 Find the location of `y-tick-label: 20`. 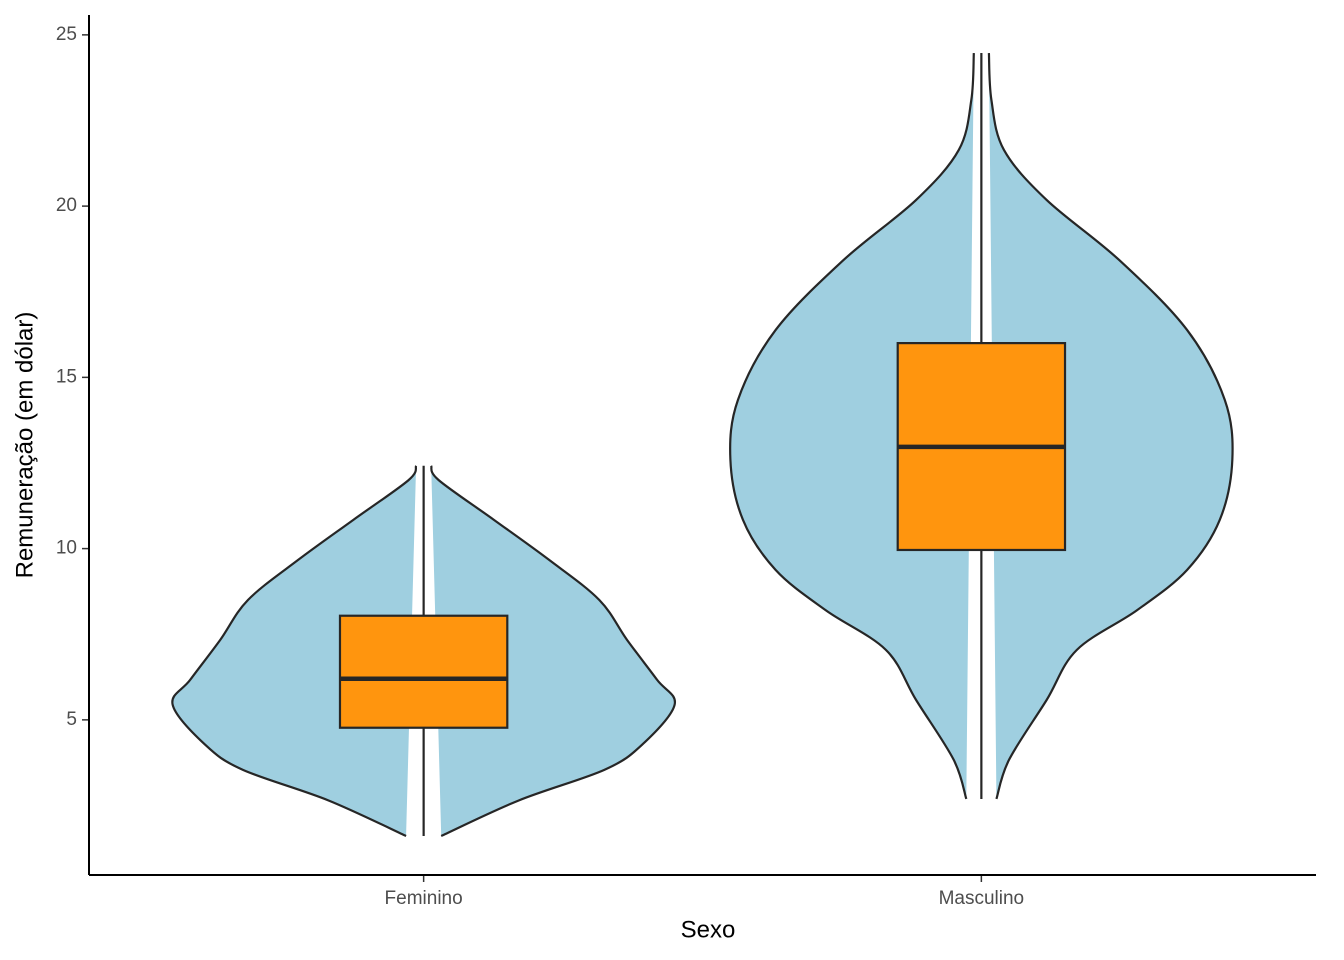

y-tick-label: 20 is located at coordinates (66, 205).